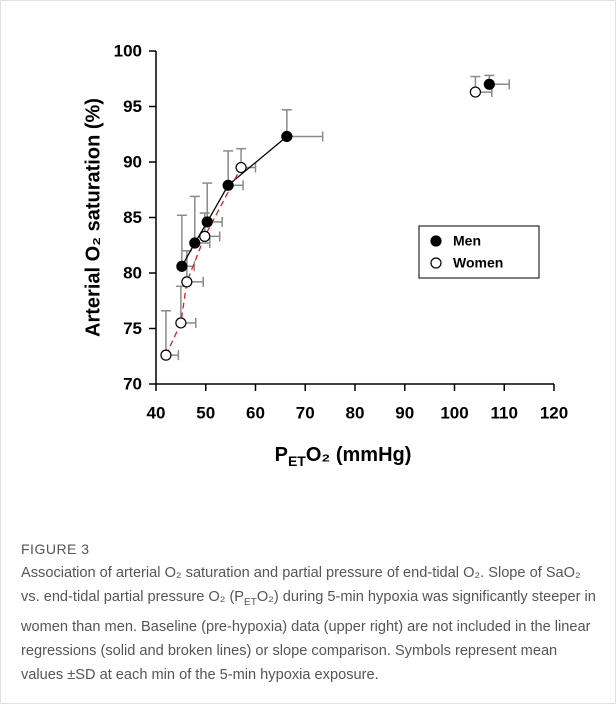 The height and width of the screenshot is (704, 616). What do you see at coordinates (205, 412) in the screenshot?
I see `x-tick-label: 50` at bounding box center [205, 412].